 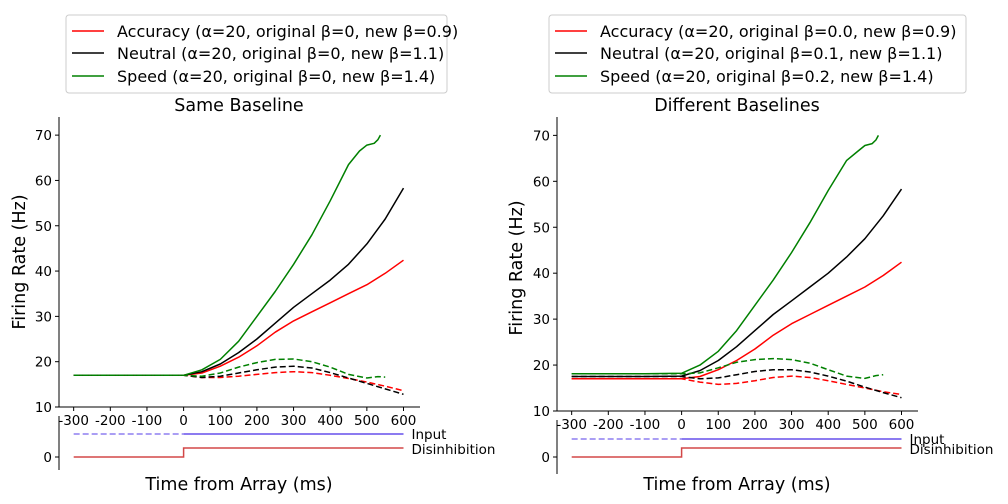 I want to click on chart-title: Different Baselines, so click(x=737, y=106).